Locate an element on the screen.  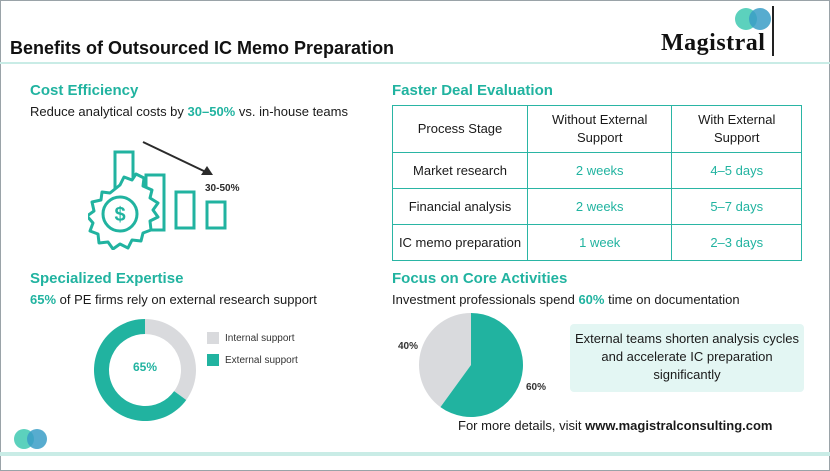
donut-center-label: 65% is located at coordinates (145, 367).